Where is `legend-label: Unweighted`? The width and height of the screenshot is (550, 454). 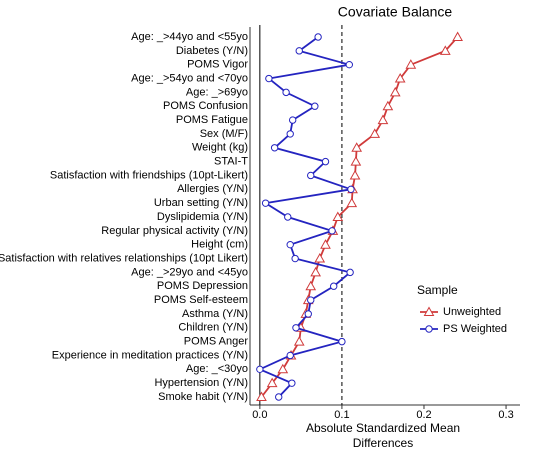
legend-label: Unweighted is located at coordinates (472, 312).